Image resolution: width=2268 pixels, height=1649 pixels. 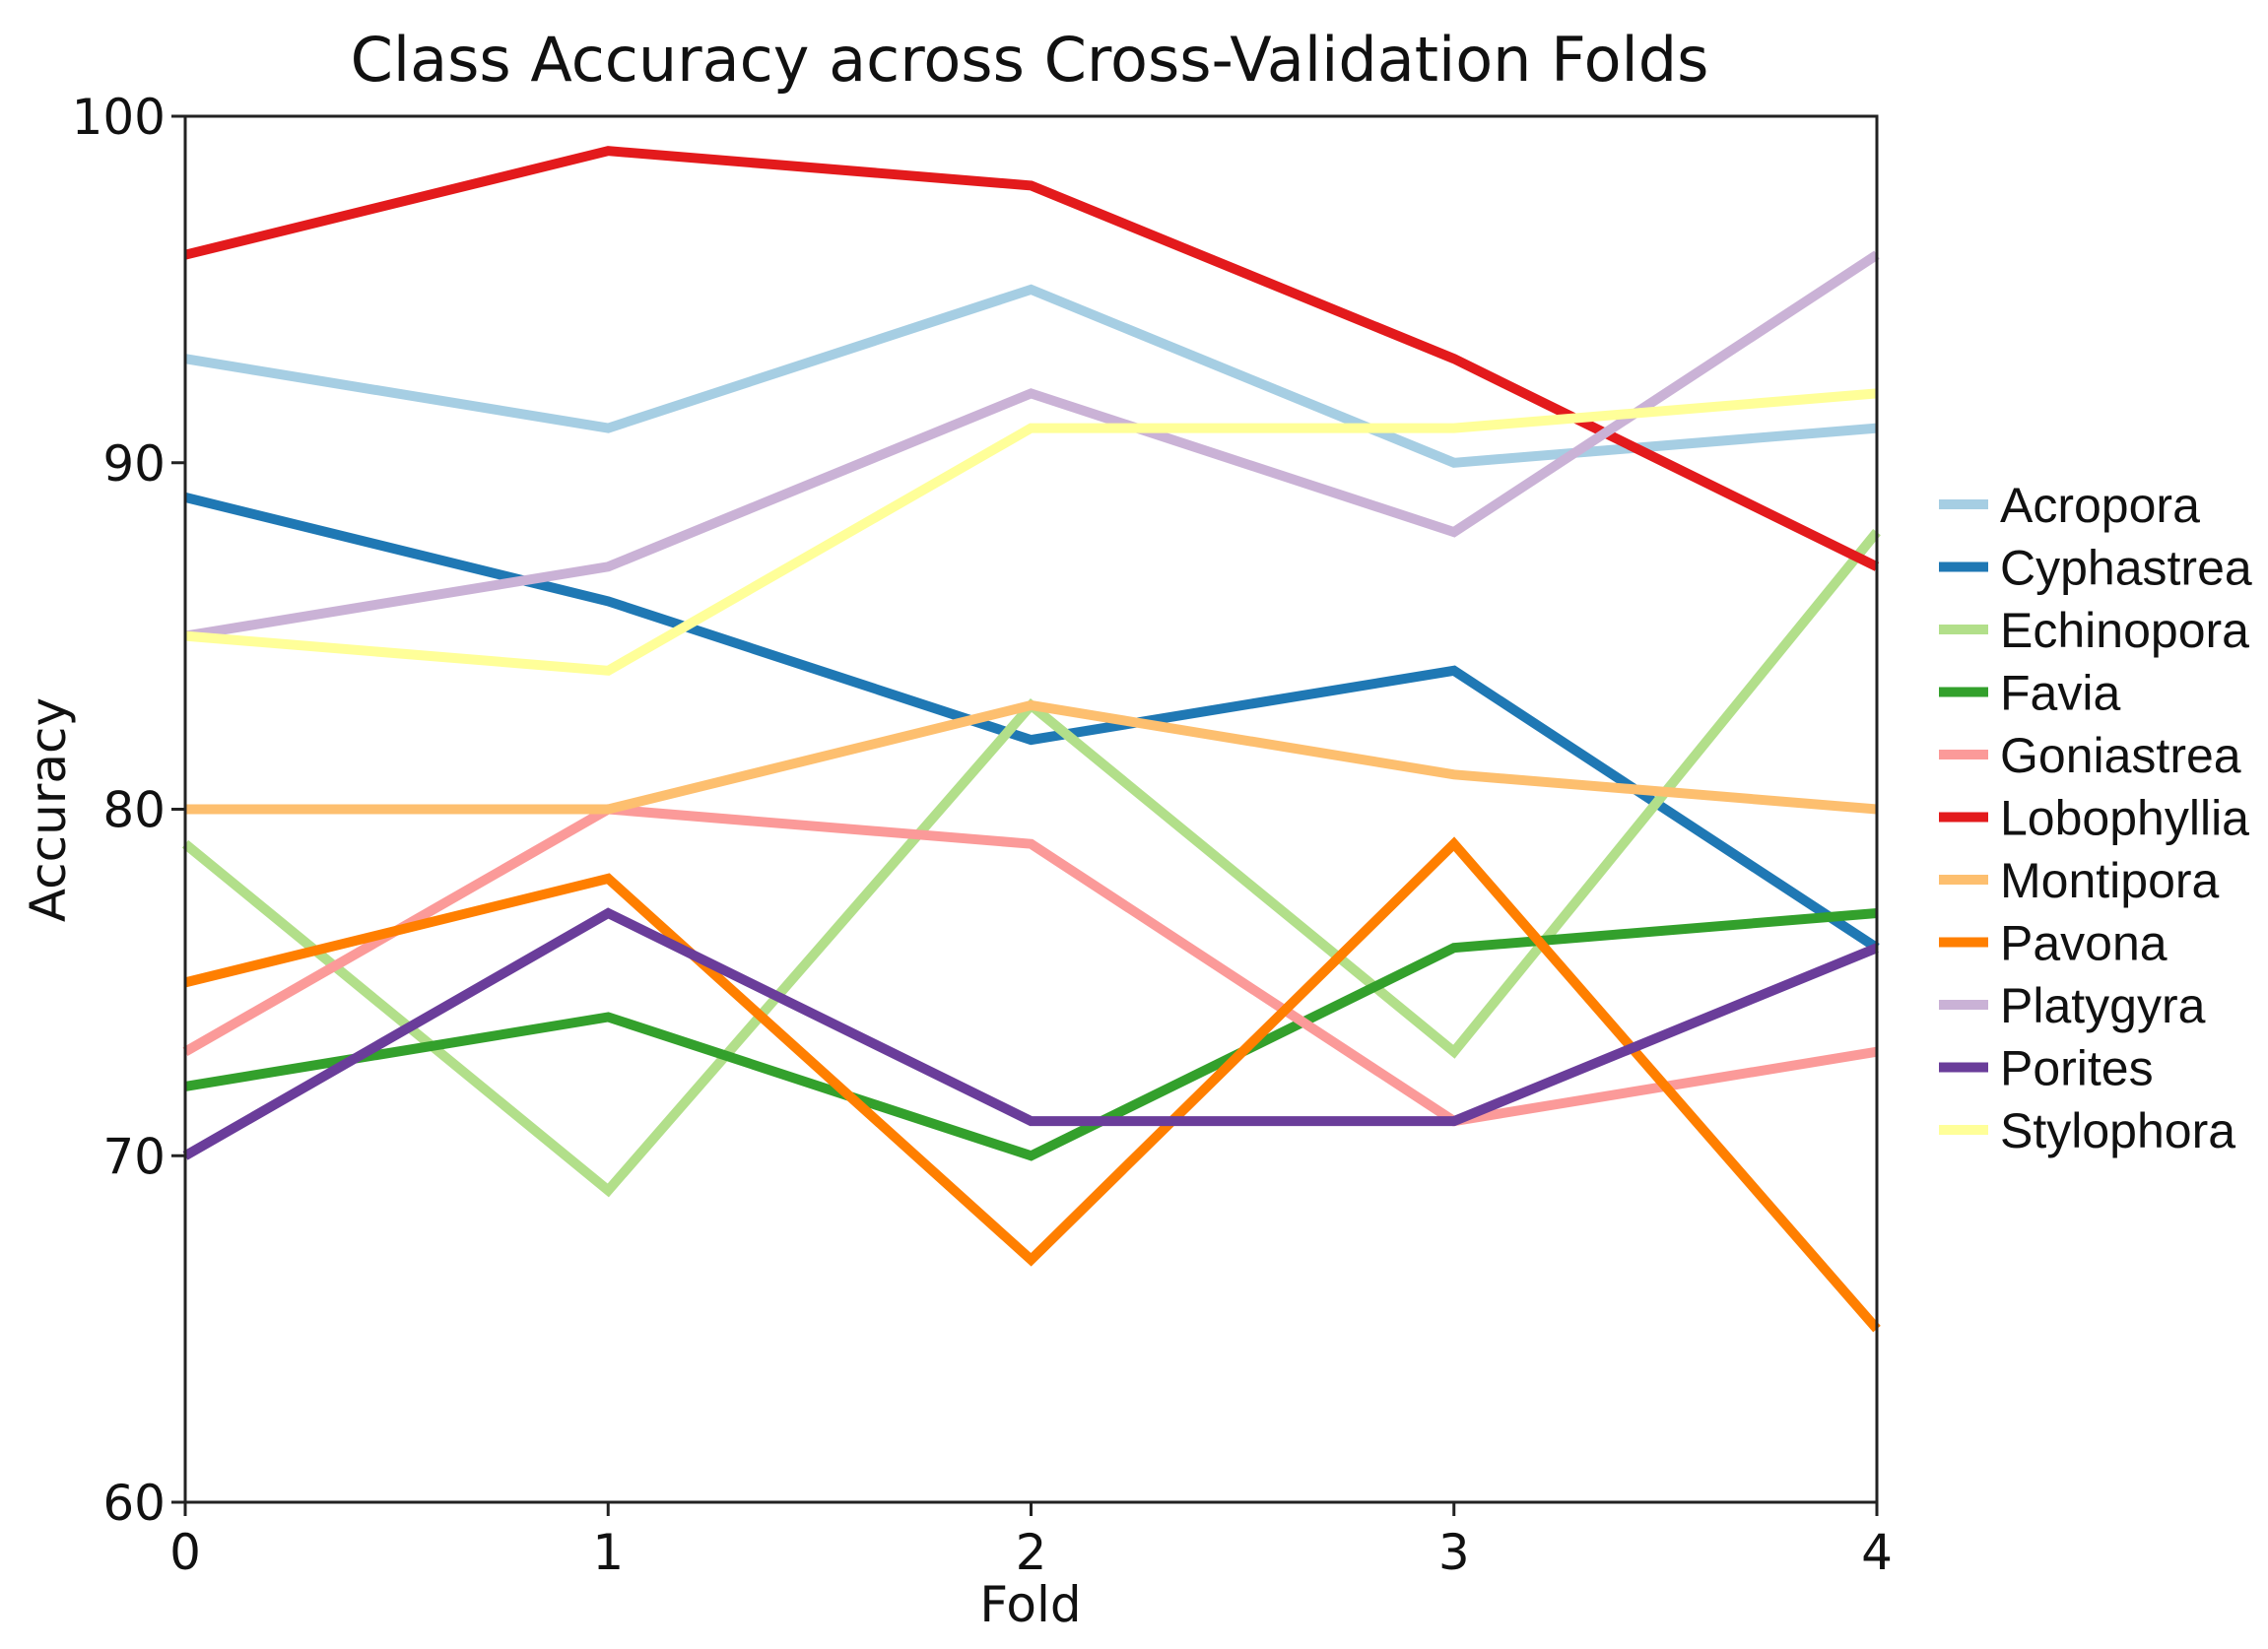 I want to click on legend-label: Favia, so click(x=2060, y=693).